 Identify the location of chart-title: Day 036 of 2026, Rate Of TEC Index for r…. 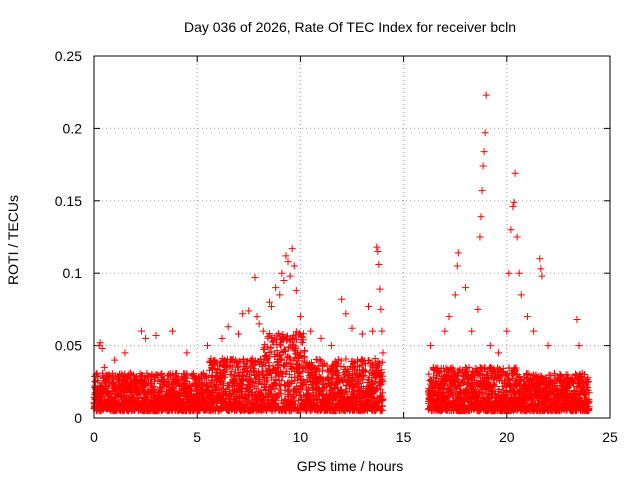
(350, 27).